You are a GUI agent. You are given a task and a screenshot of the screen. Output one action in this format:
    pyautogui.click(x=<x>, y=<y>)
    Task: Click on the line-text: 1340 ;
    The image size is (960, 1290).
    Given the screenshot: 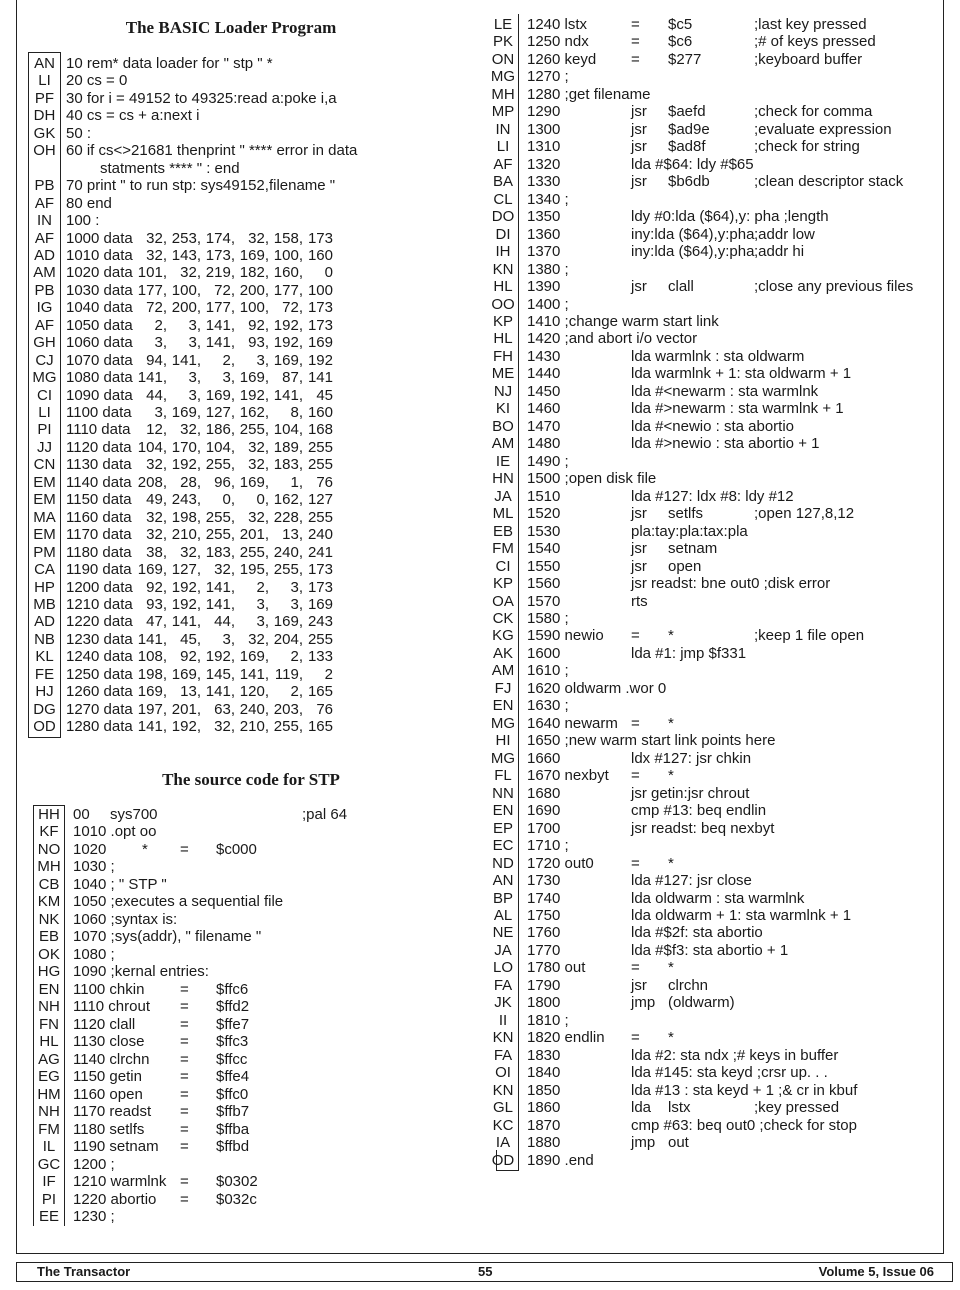 What is the action you would take?
    pyautogui.click(x=548, y=199)
    